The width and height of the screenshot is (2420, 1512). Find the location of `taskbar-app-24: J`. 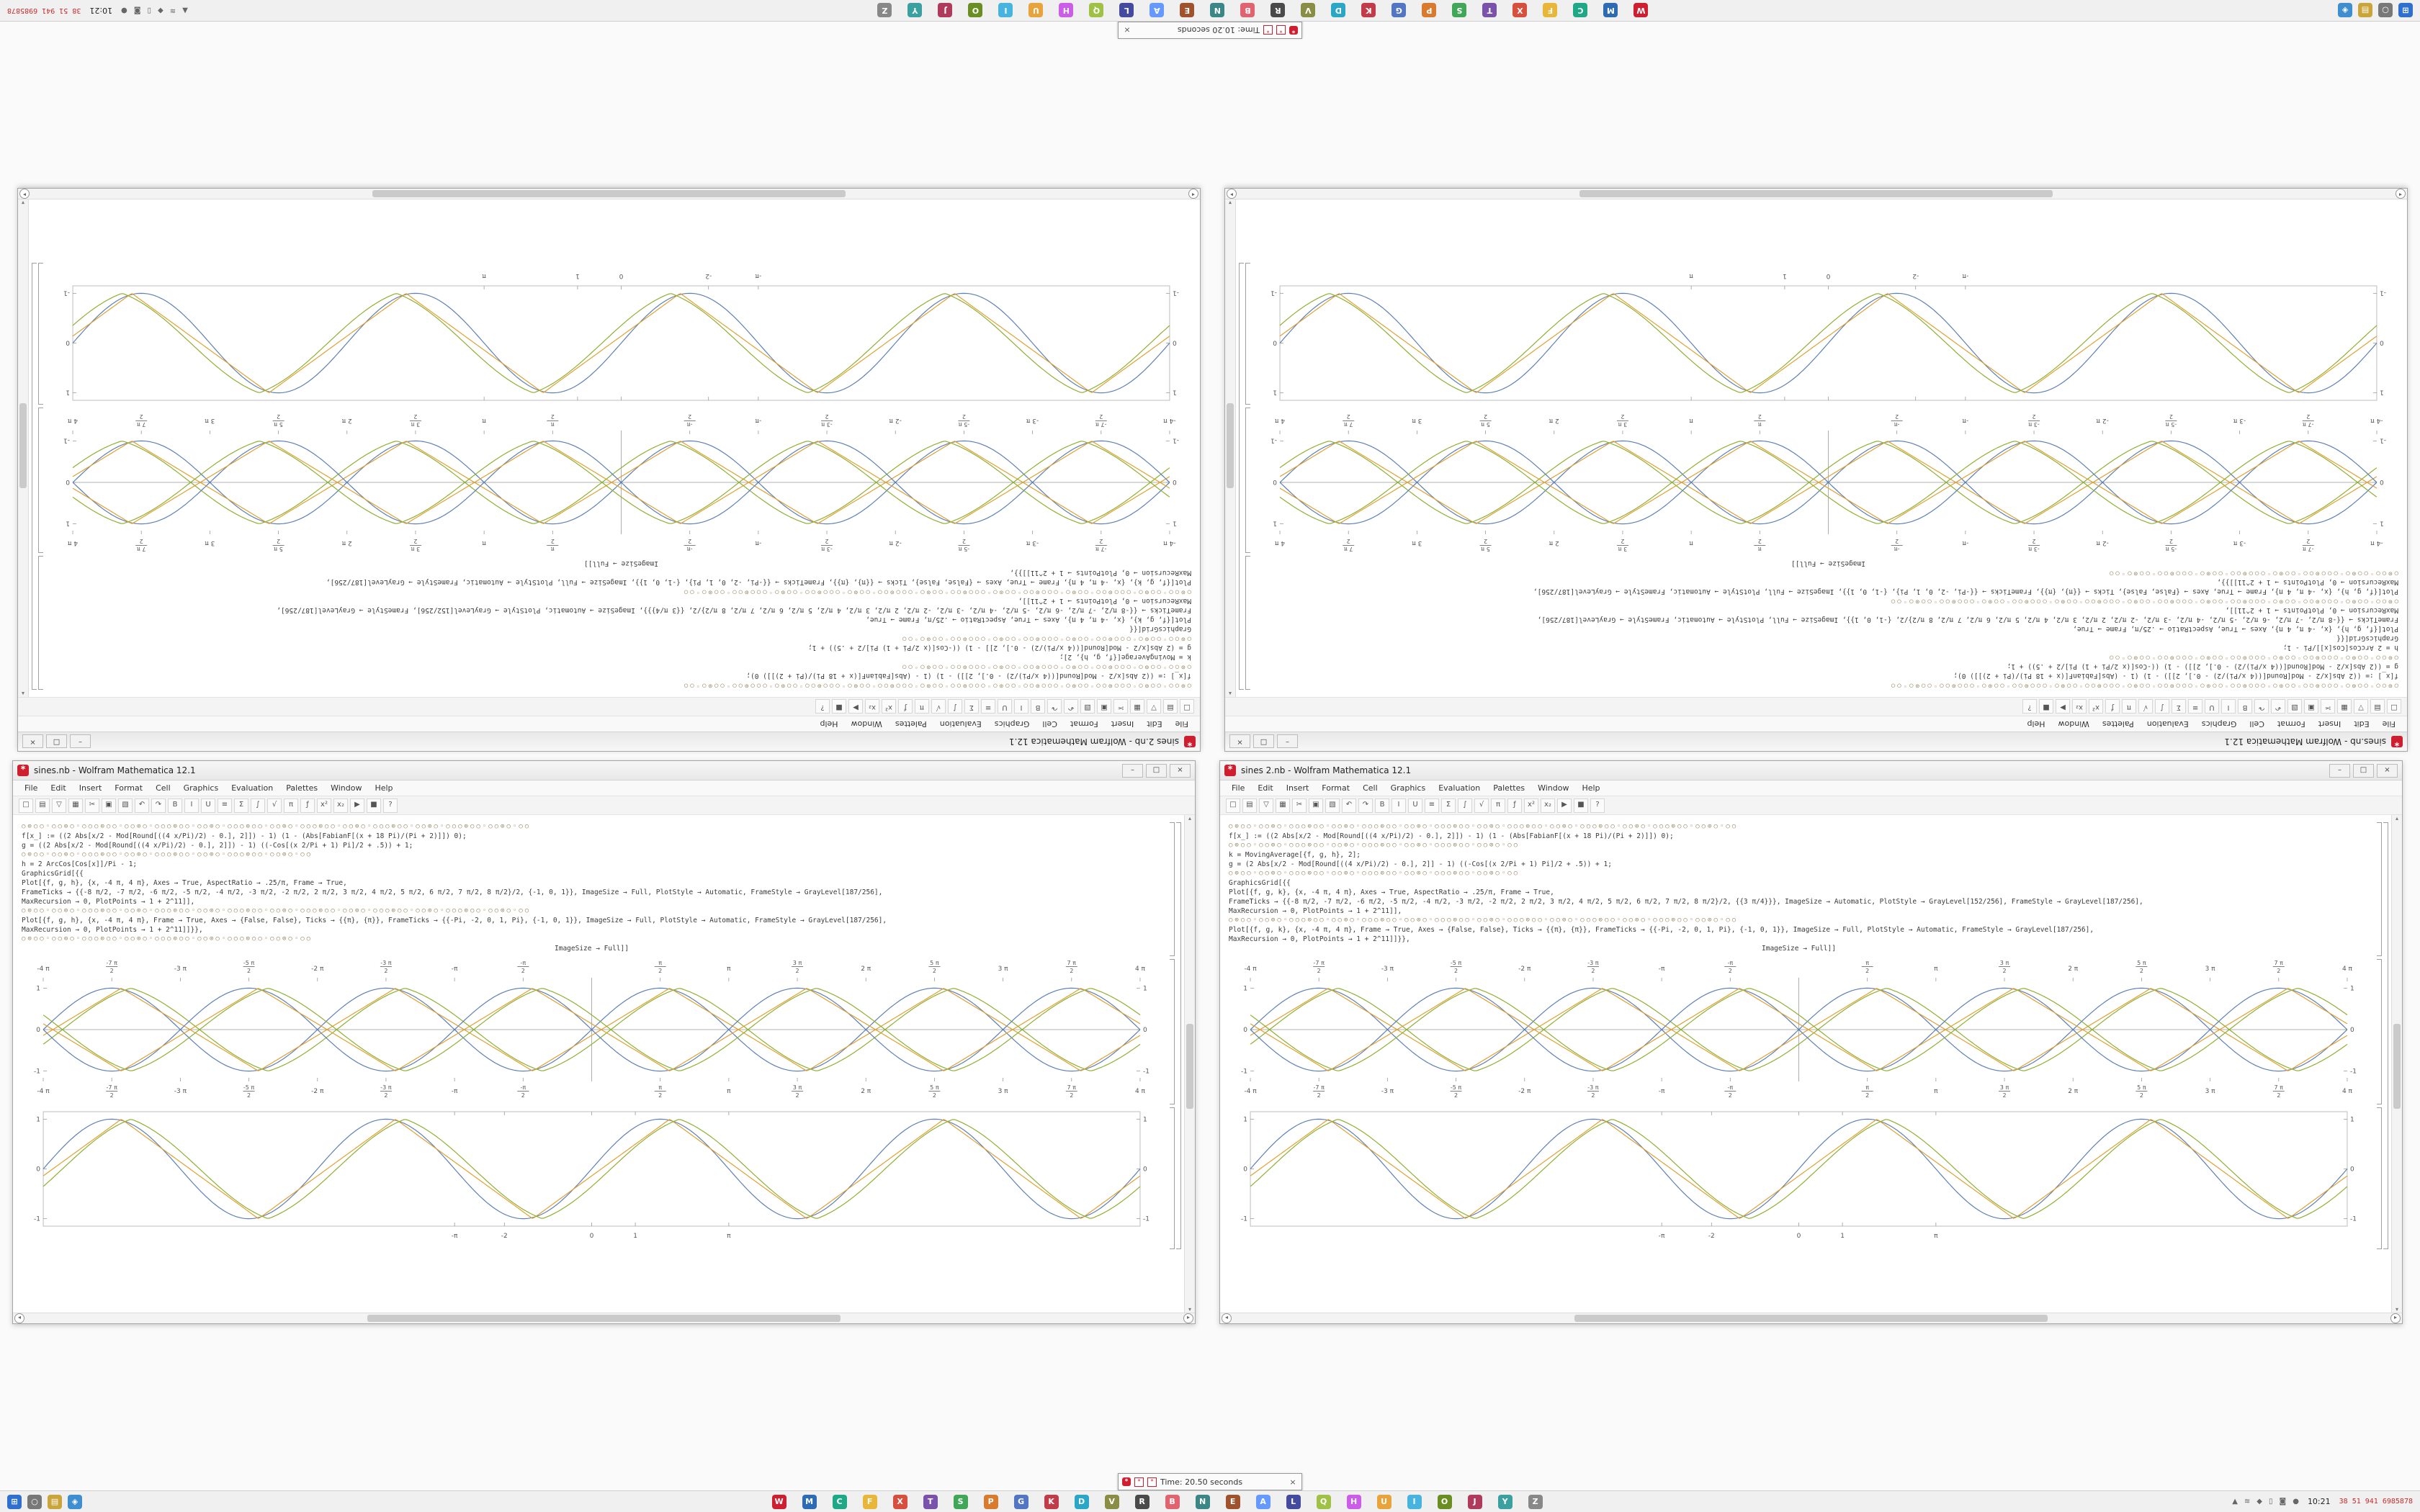

taskbar-app-24: J is located at coordinates (945, 10).